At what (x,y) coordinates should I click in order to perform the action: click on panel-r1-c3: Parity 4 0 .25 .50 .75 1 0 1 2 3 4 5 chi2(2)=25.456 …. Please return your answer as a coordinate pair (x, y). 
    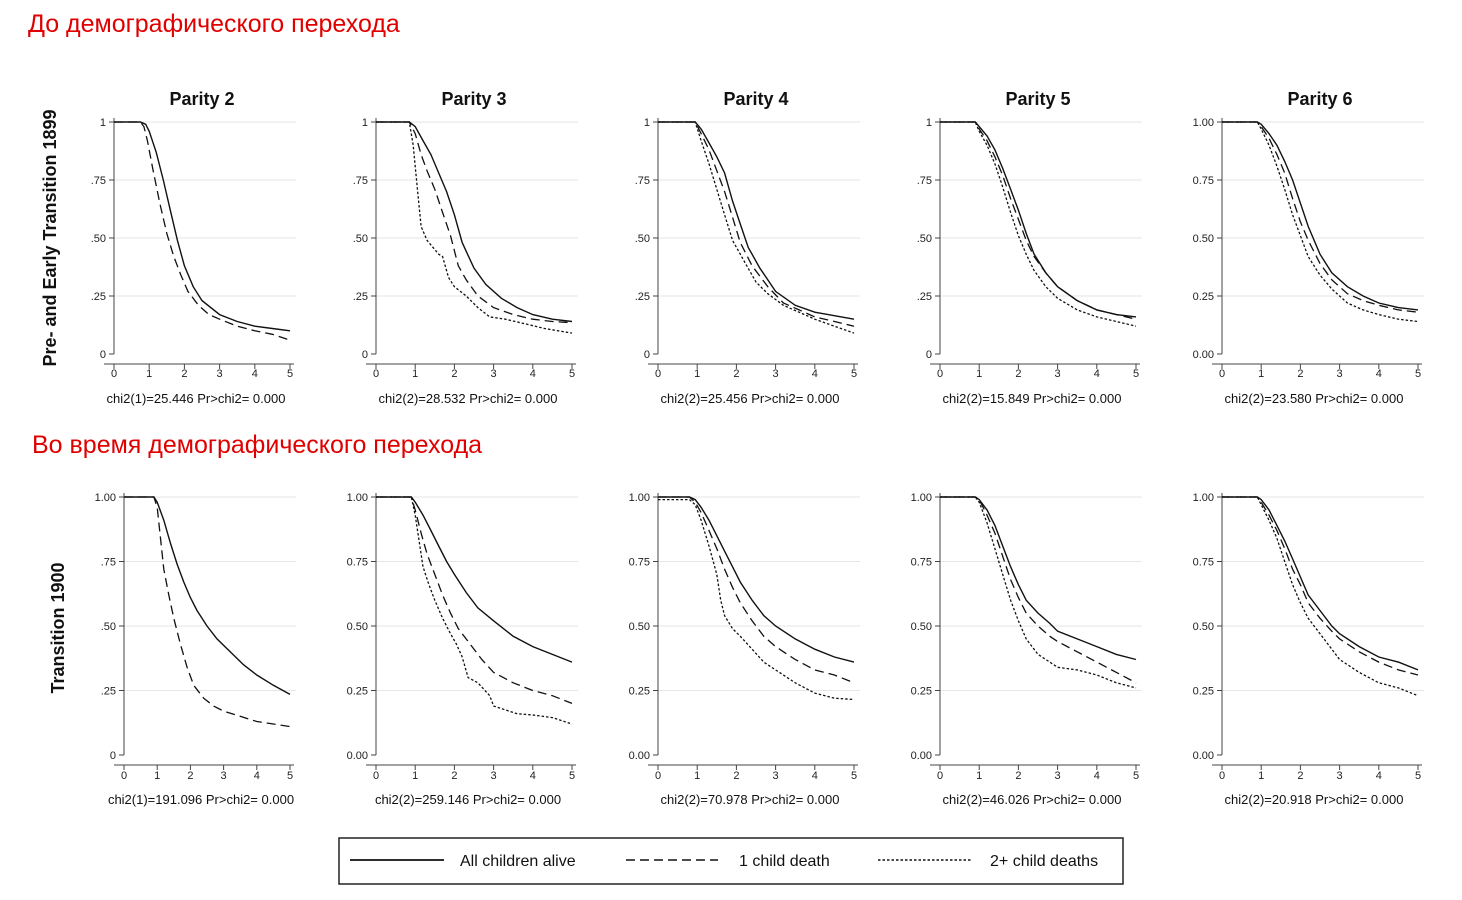
    Looking at the image, I should click on (732, 252).